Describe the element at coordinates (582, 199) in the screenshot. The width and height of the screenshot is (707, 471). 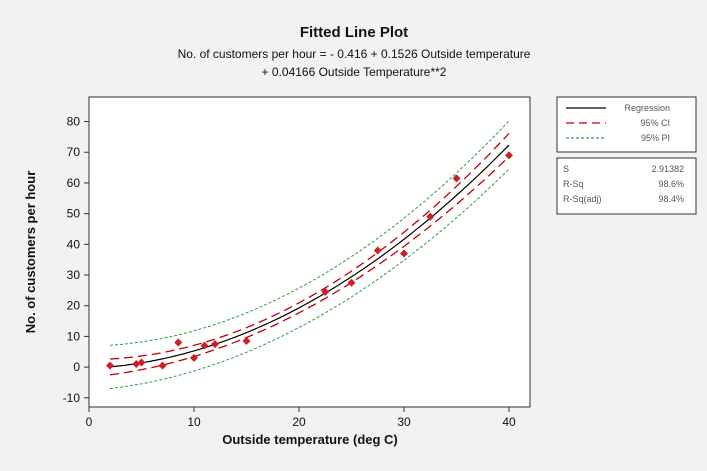
I see `stat-label: R-Sq(adj)` at that location.